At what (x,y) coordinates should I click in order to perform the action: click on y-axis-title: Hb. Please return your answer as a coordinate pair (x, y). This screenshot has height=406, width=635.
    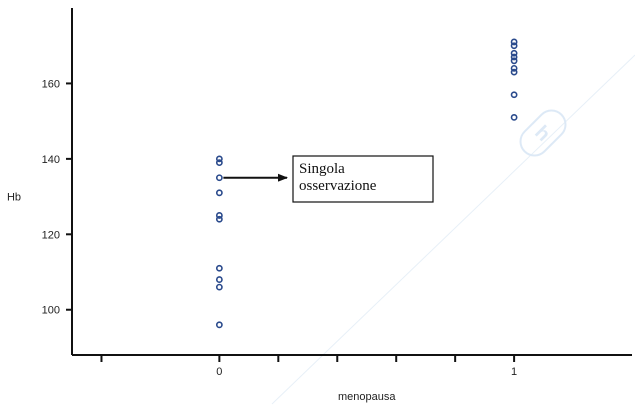
    Looking at the image, I should click on (14, 198).